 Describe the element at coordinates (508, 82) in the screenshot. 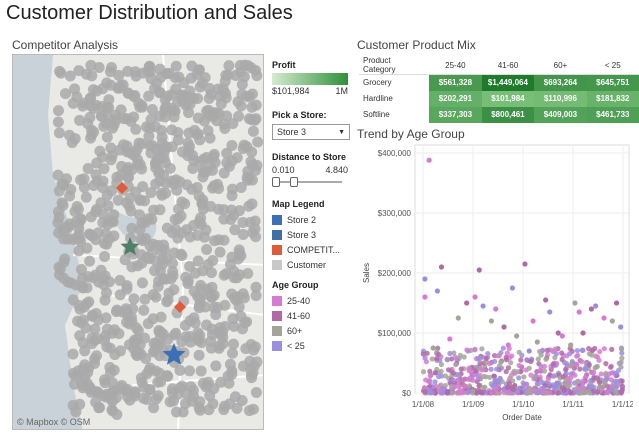

I see `table-cell: $1,449,064` at that location.